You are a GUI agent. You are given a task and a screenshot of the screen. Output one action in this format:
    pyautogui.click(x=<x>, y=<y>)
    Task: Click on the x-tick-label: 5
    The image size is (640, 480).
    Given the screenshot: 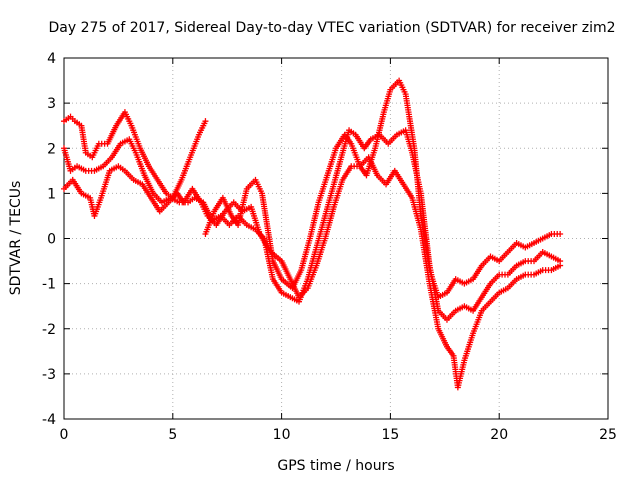 What is the action you would take?
    pyautogui.click(x=172, y=435)
    